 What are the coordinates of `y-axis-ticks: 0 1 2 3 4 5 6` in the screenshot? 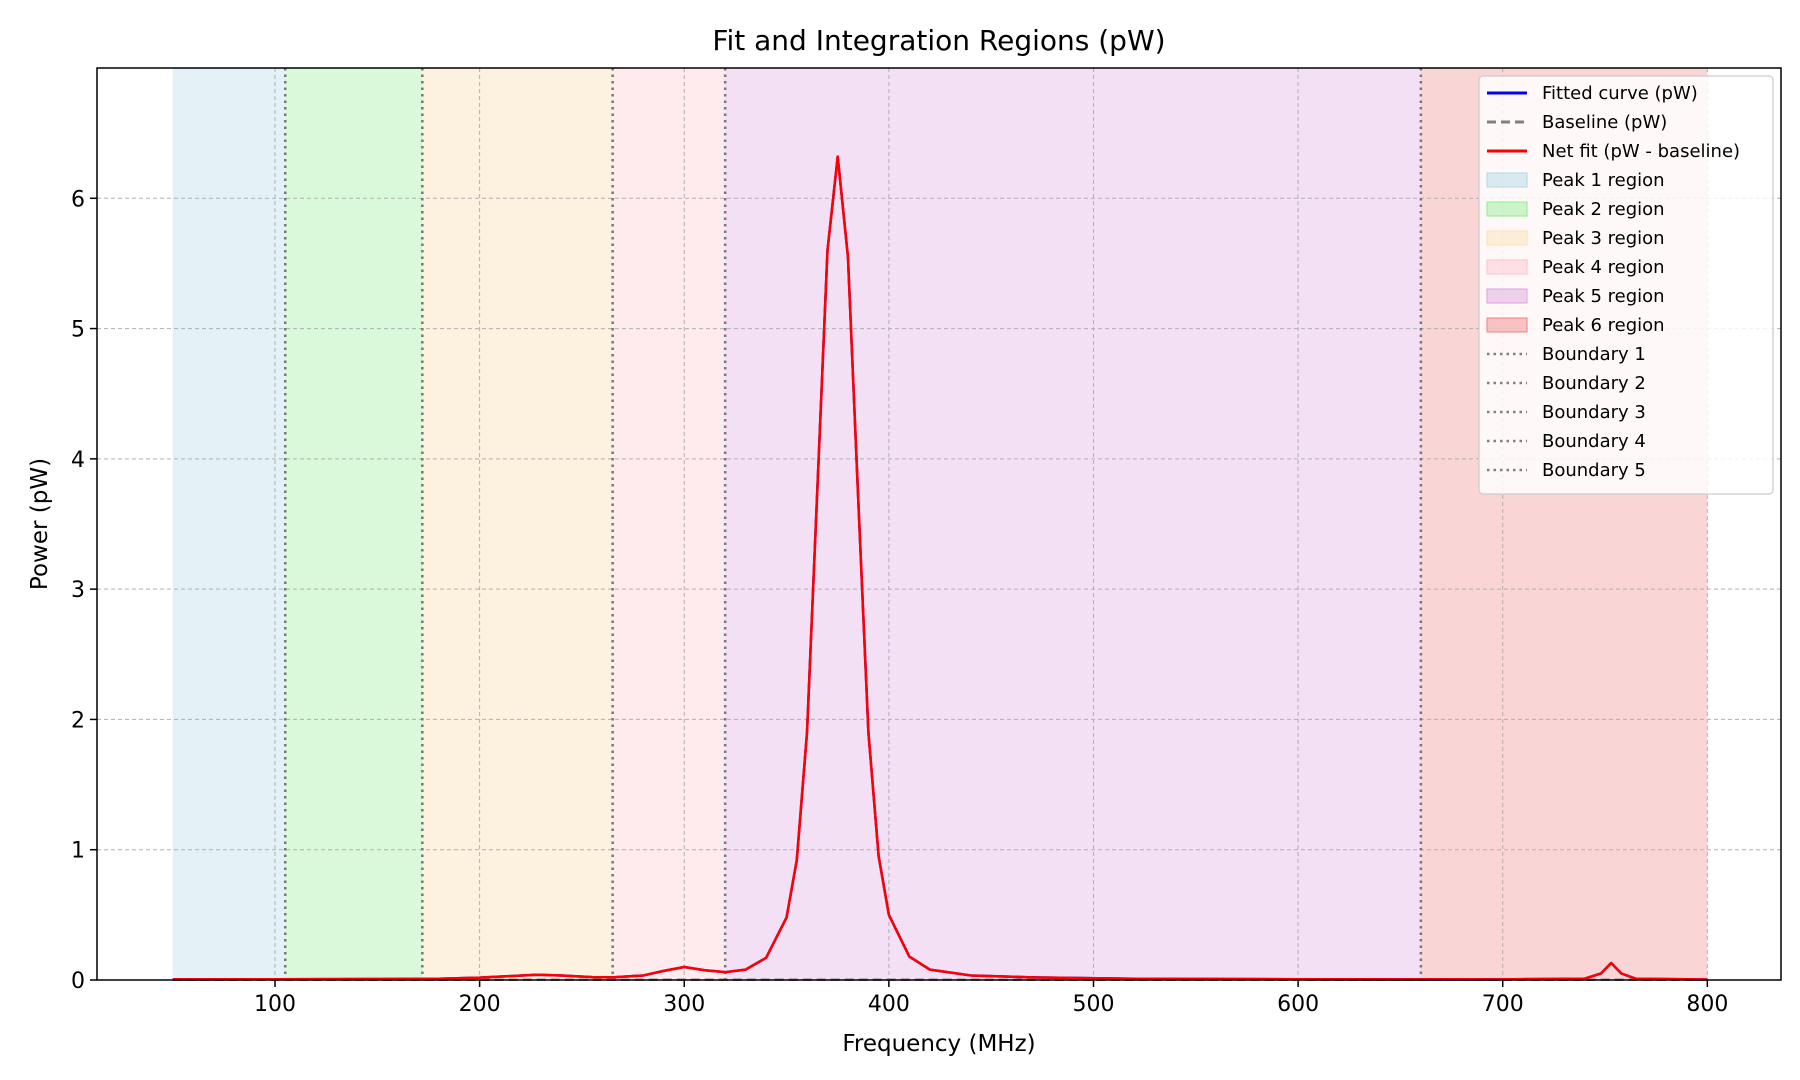 It's located at (84, 590).